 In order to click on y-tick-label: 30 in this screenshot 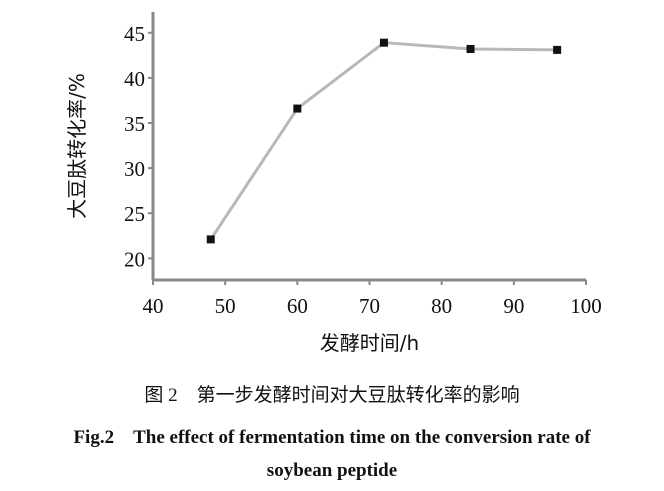, I will do `click(134, 169)`.